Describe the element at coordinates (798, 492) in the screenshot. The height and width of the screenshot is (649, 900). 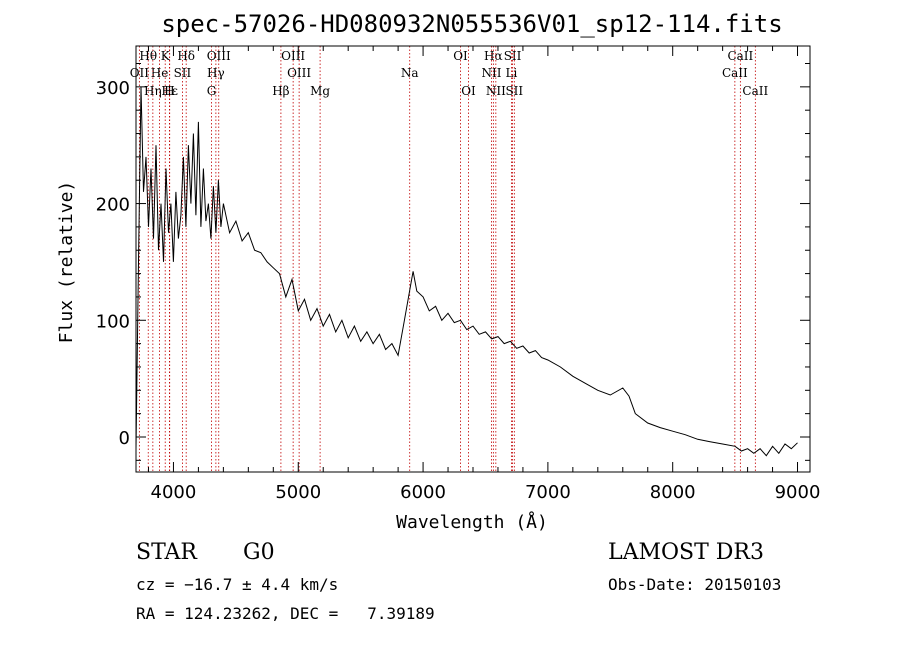
I see `x-tick-label-9000: 9000` at that location.